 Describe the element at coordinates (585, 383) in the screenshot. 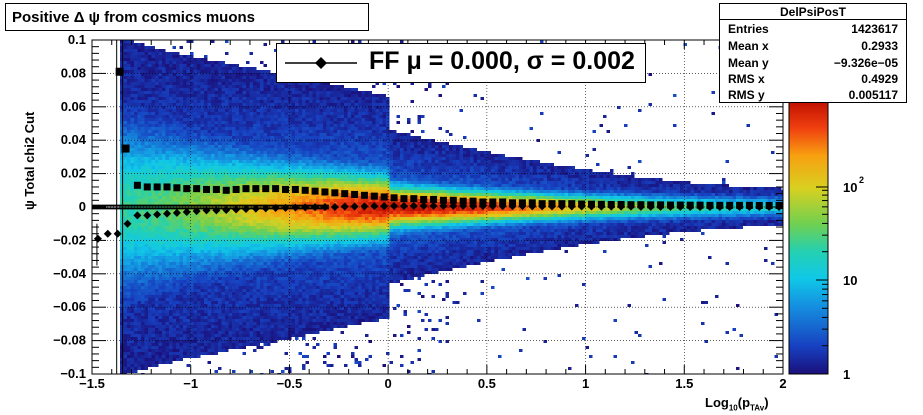

I see `x-tick-label: 1` at that location.